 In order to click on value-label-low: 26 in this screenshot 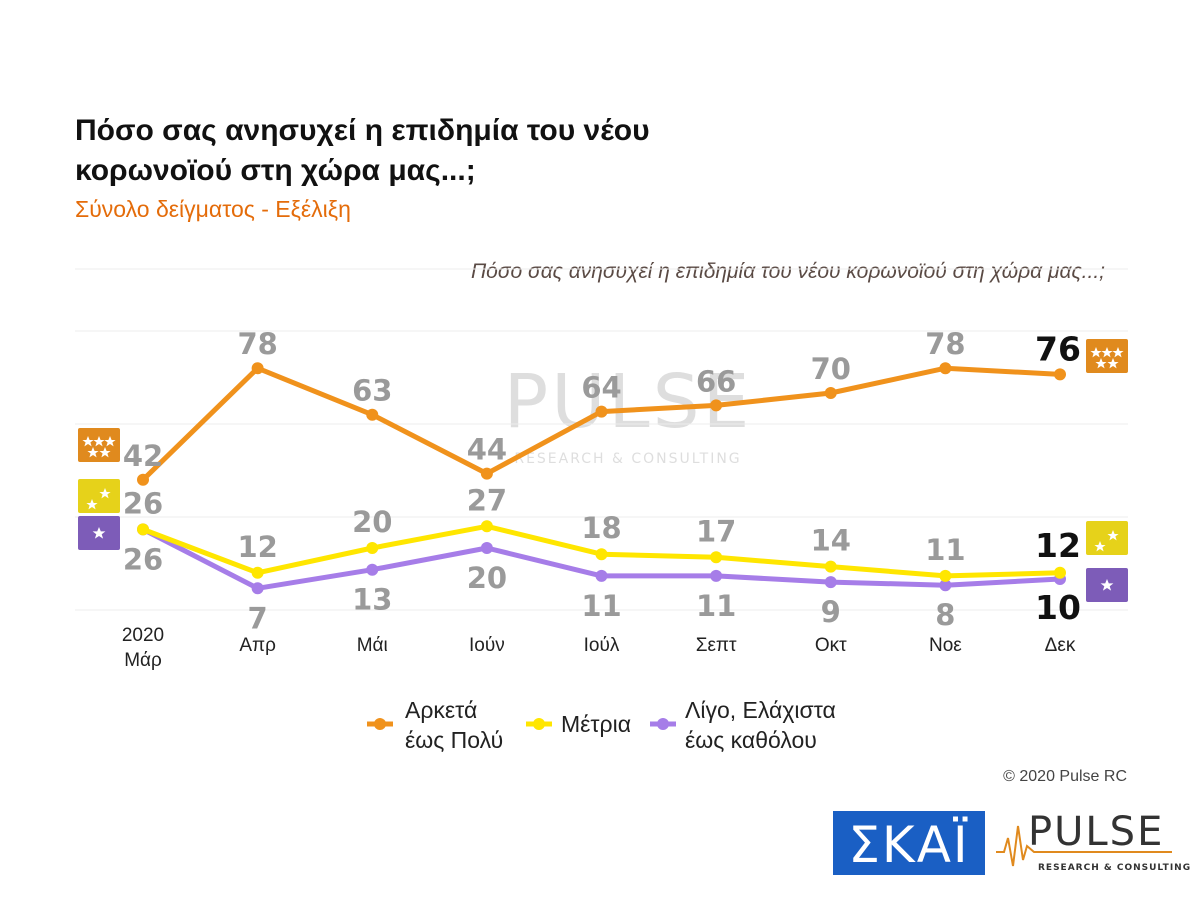, I will do `click(143, 559)`.